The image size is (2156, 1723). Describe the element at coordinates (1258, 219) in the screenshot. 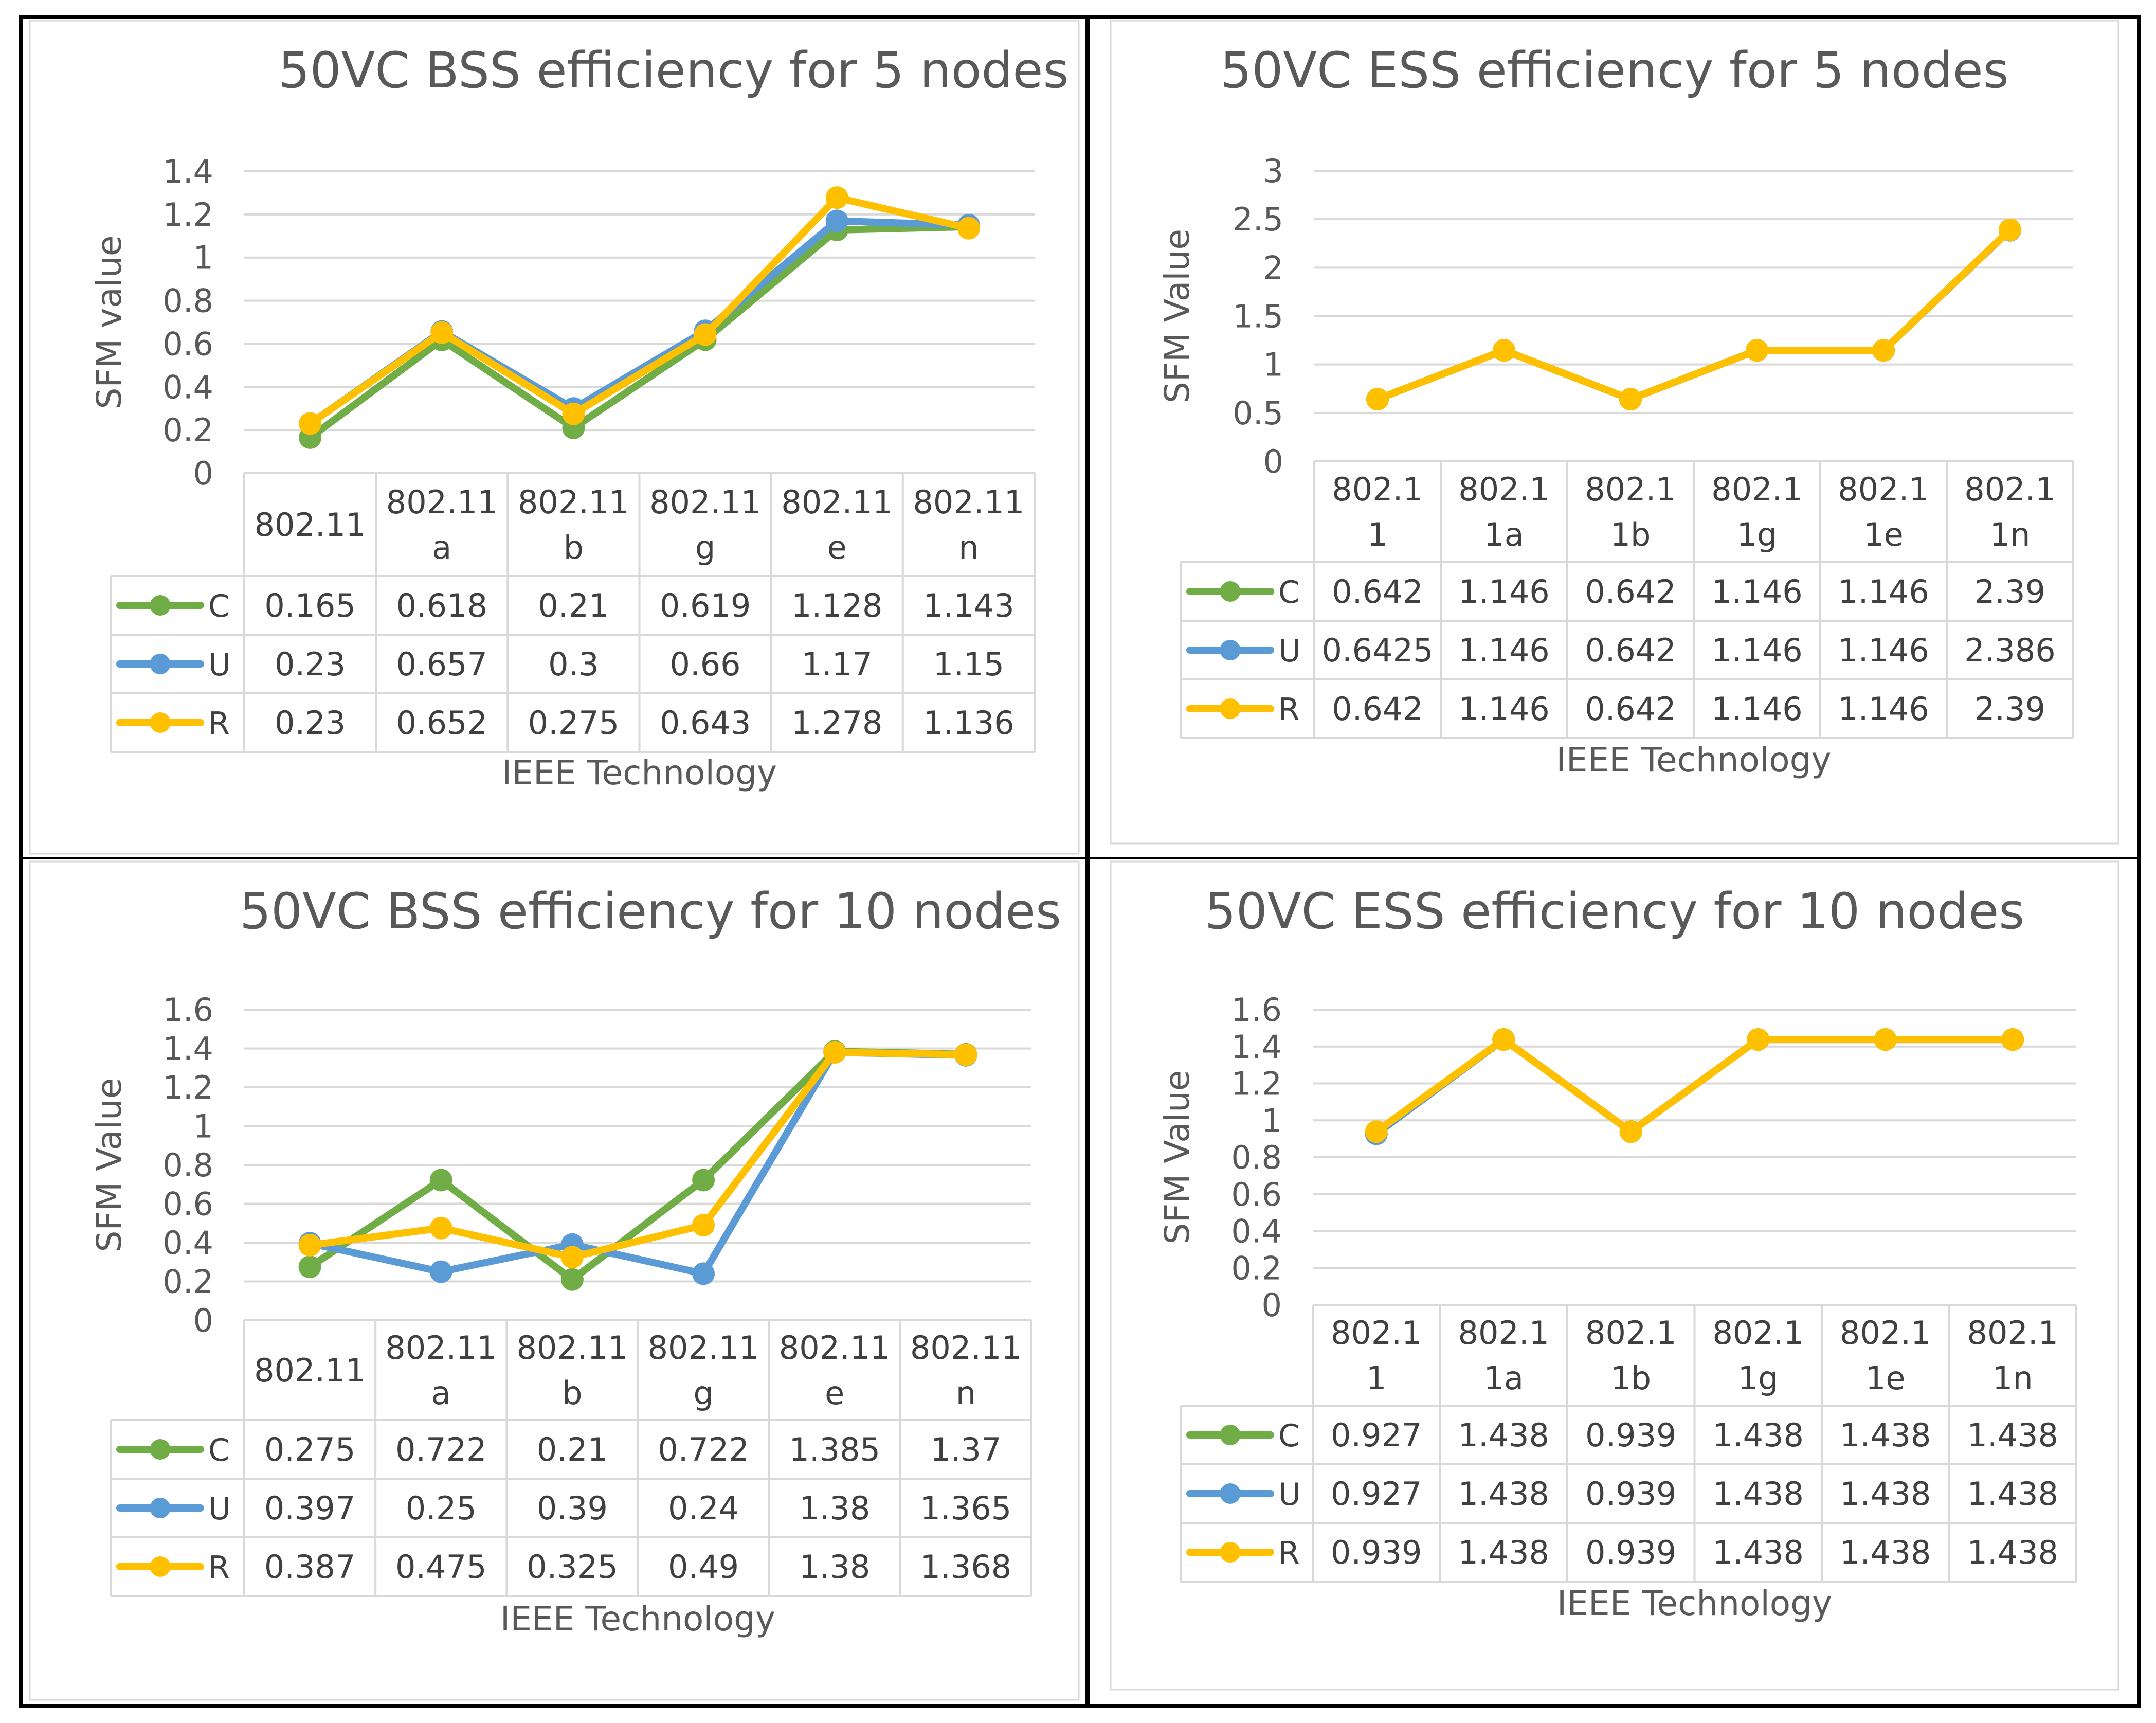

I see `y-tick-label: 2.5` at that location.